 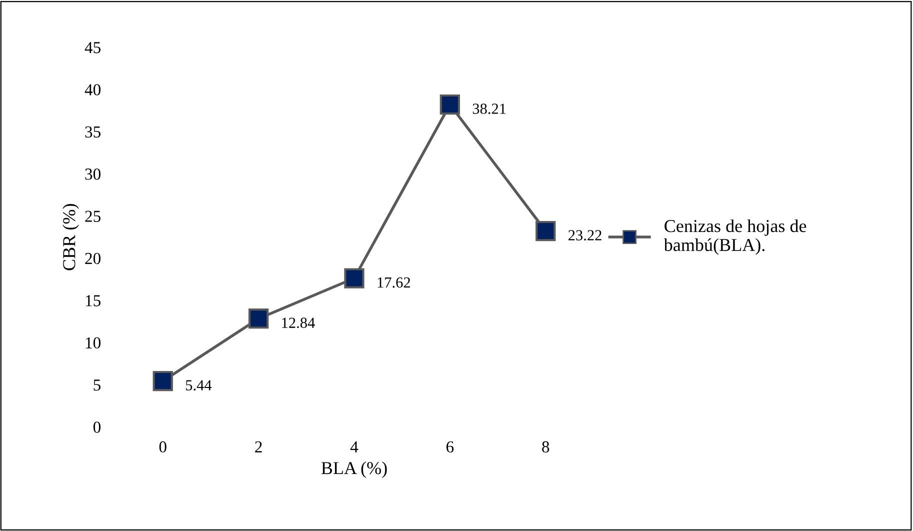 I want to click on x-tick-label: 4, so click(x=354, y=446).